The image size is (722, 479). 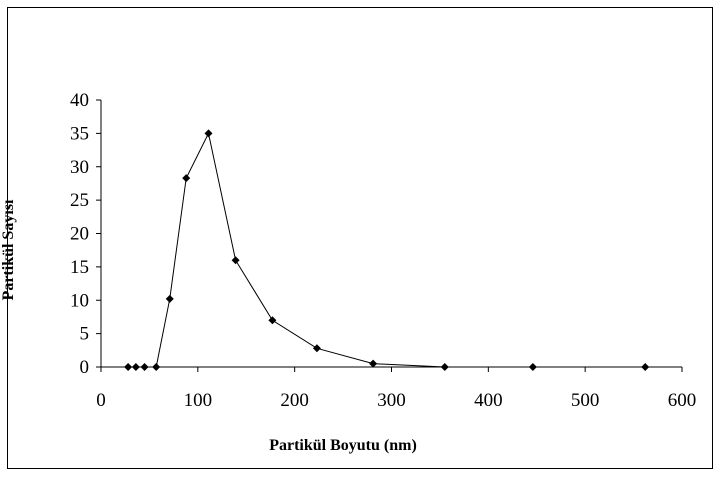 I want to click on x-tick-label: 600, so click(x=682, y=400).